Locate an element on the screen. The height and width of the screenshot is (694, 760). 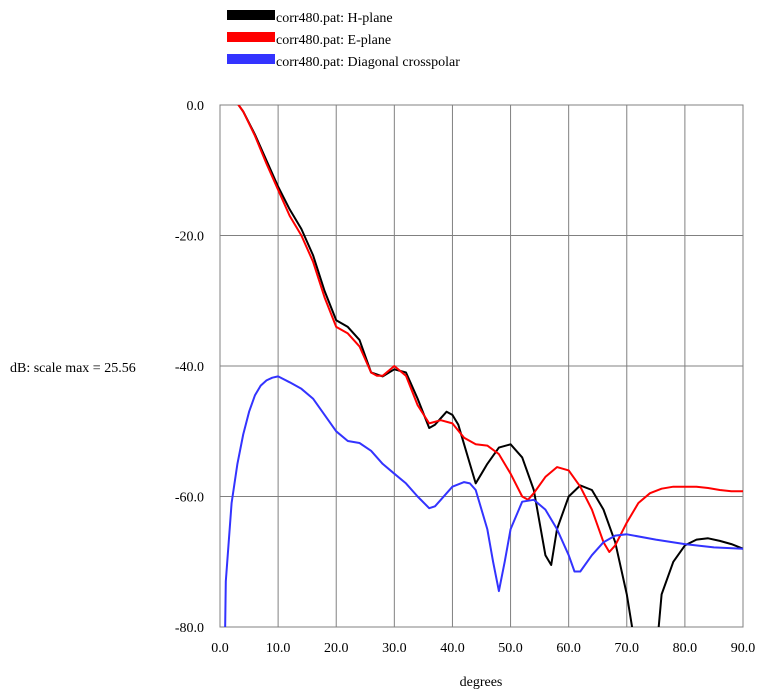
x-axis-ticks: 0.0 10.0 20.0 30.0 40.0 50.0 60.0 70.0 80.0 90.0 is located at coordinates (483, 648).